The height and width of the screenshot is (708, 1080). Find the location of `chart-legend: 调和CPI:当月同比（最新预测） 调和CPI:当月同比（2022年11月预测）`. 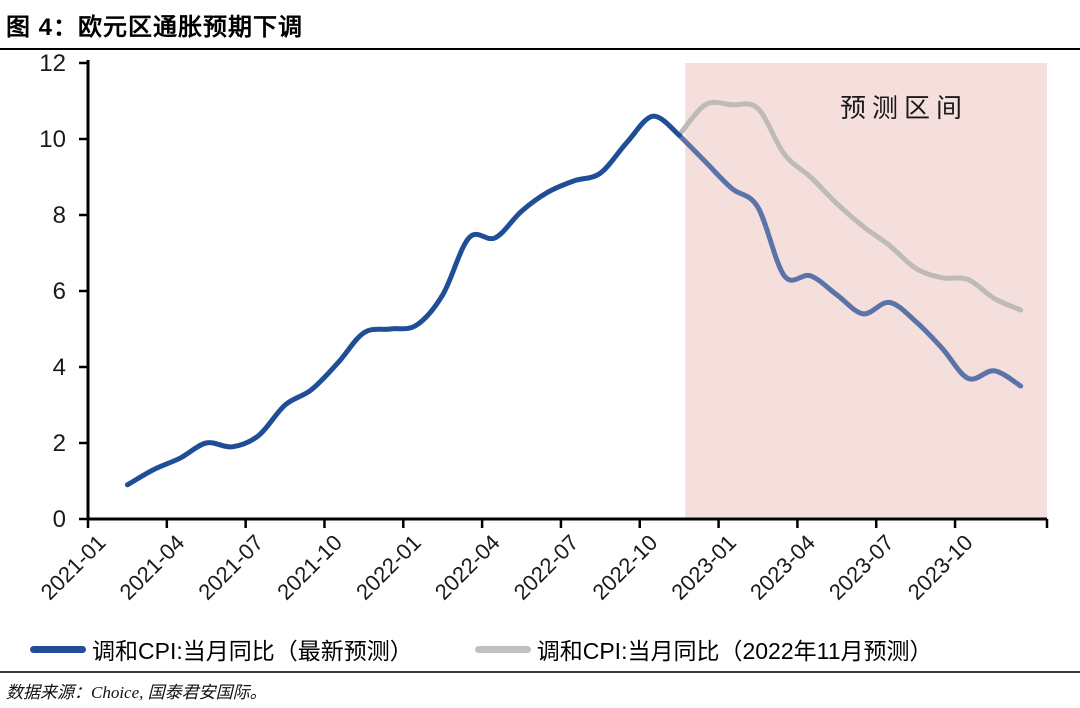

chart-legend: 调和CPI:当月同比（最新预测） 调和CPI:当月同比（2022年11月预测） is located at coordinates (540, 649).